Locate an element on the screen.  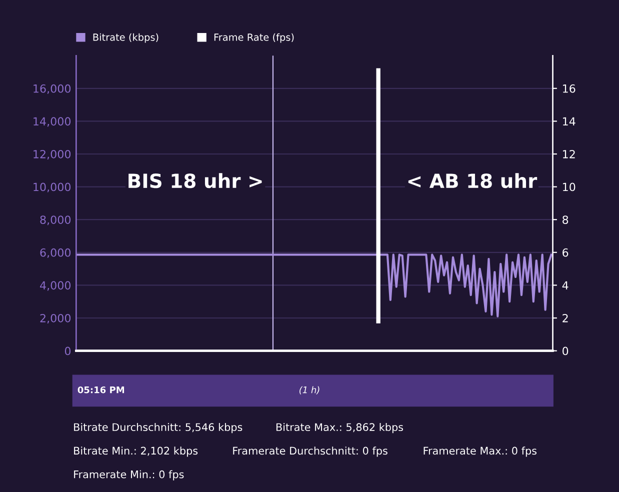
y2-tick-label: 10 is located at coordinates (569, 187).